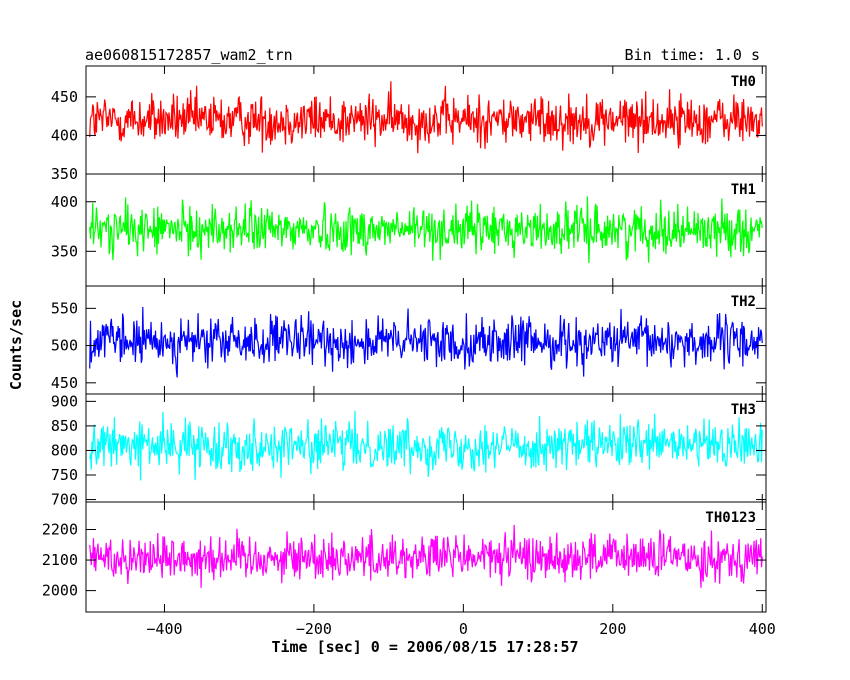  Describe the element at coordinates (64, 475) in the screenshot. I see `y-tick-label: 750` at that location.